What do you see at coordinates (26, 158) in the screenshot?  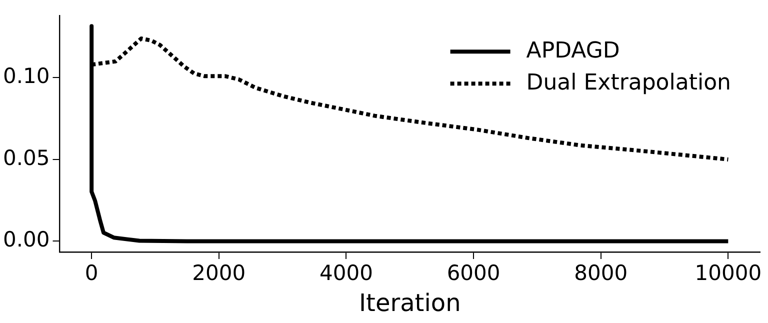 I see `y-tick-label: 0.05` at bounding box center [26, 158].